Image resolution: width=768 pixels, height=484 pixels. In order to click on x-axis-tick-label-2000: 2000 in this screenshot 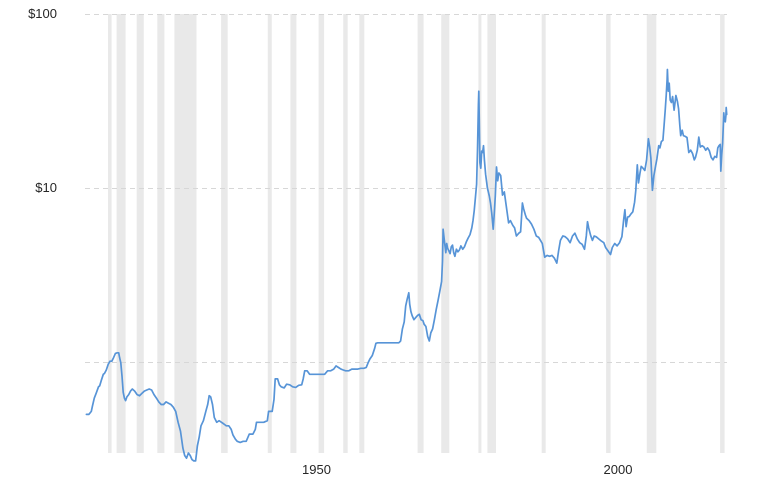, I will do `click(618, 469)`.